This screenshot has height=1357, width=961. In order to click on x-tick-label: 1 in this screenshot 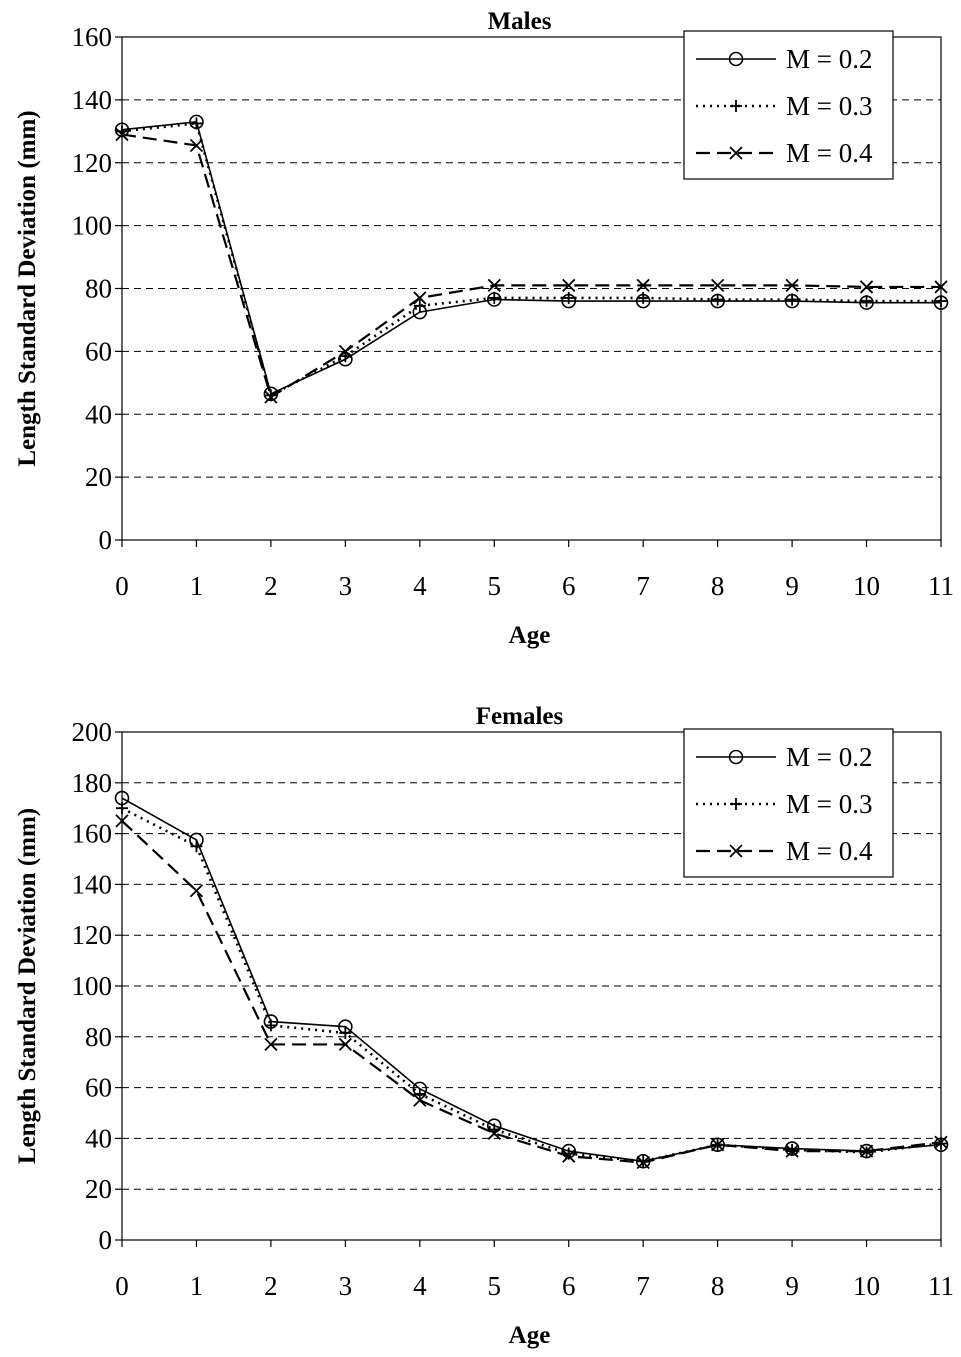, I will do `click(197, 586)`.